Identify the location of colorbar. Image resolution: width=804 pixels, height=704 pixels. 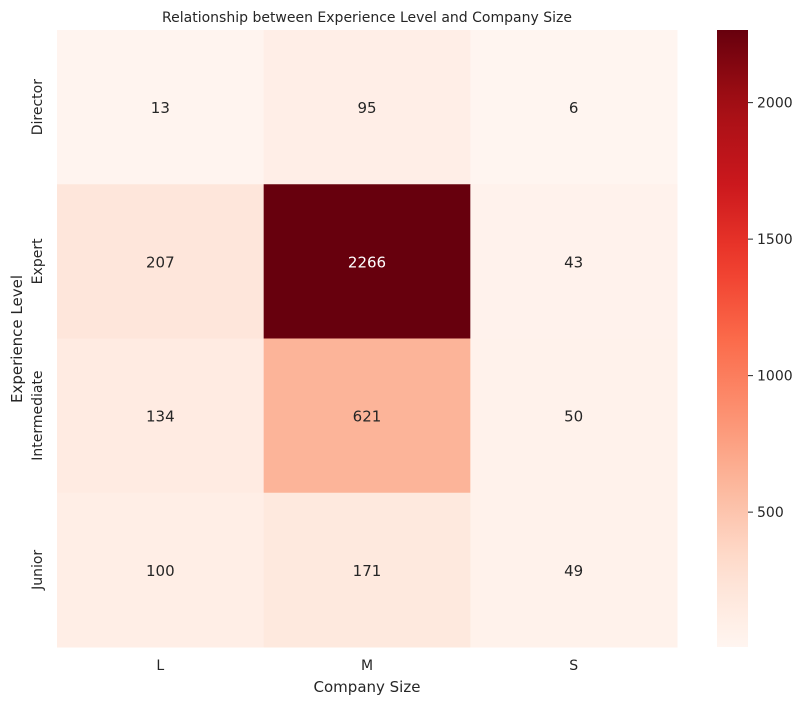
(732, 338).